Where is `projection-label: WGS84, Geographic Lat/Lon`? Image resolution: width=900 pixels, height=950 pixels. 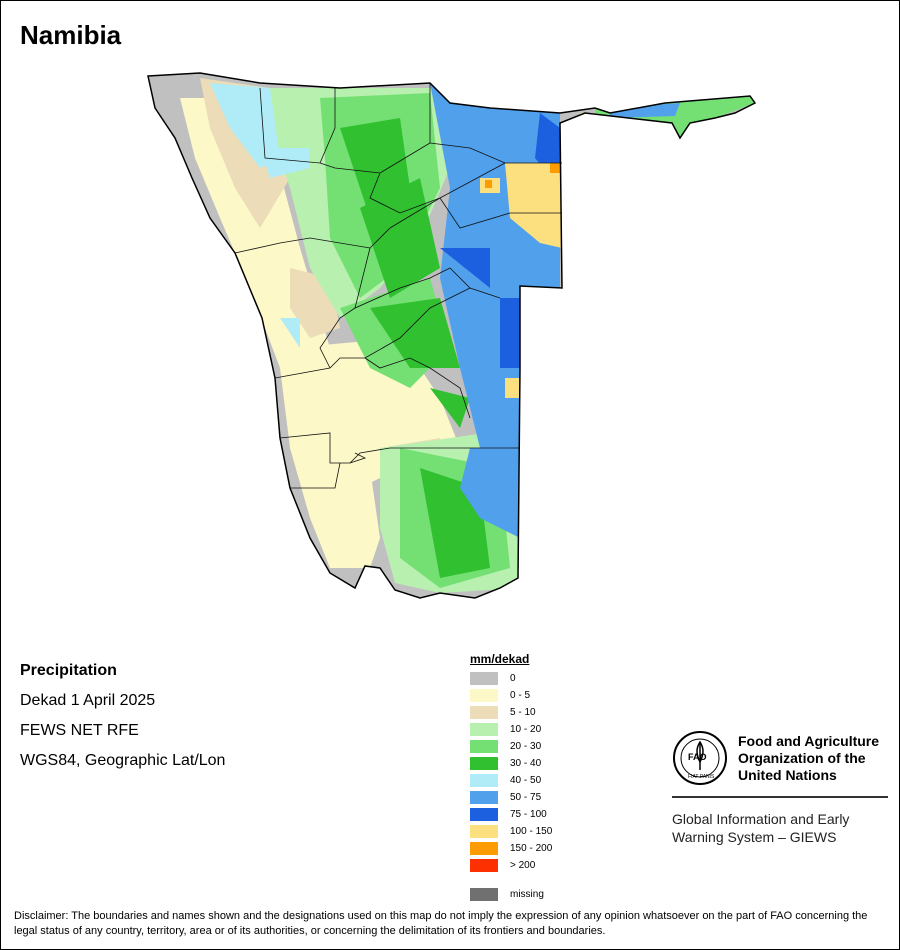
projection-label: WGS84, Geographic Lat/Lon is located at coordinates (123, 760).